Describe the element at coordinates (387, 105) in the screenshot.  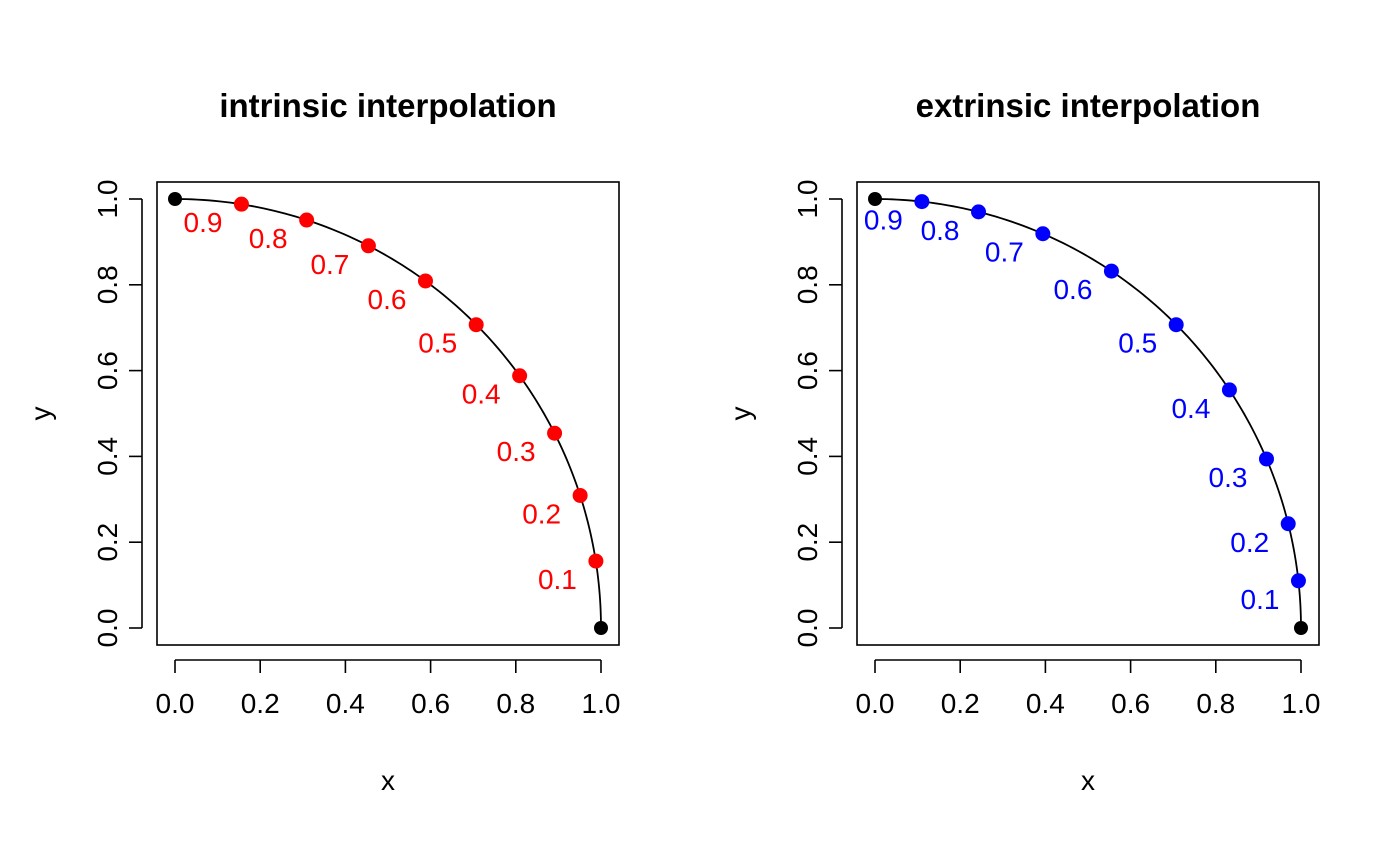
I see `chart-title: intrinsic interpolation` at that location.